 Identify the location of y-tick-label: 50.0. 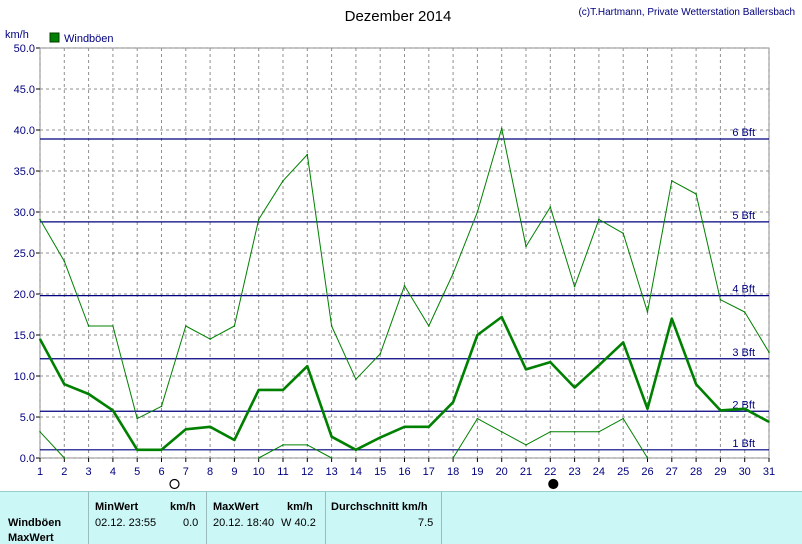
(24, 49).